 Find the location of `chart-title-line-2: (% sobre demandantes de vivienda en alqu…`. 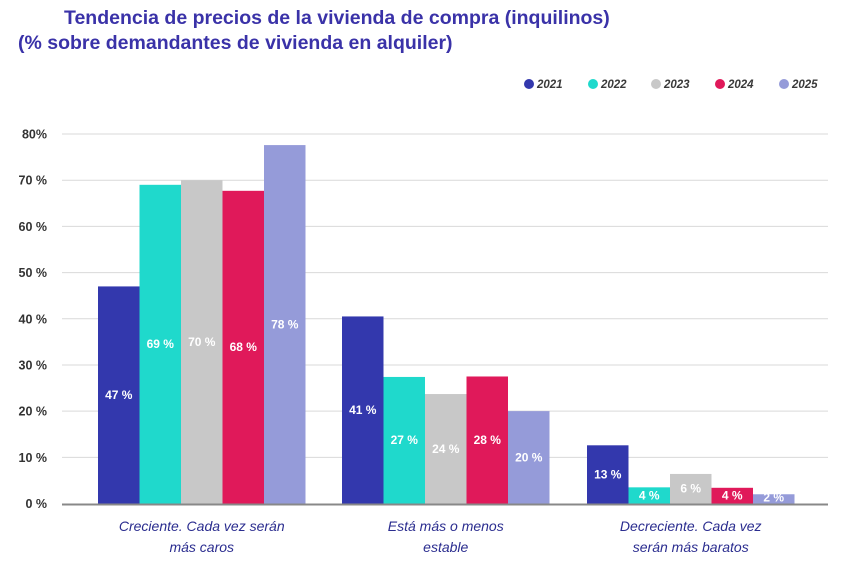

chart-title-line-2: (% sobre demandantes de vivienda en alqu… is located at coordinates (235, 43).